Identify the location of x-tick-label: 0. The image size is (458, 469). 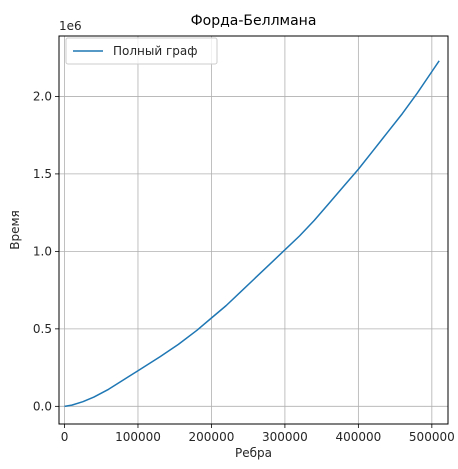
(65, 437).